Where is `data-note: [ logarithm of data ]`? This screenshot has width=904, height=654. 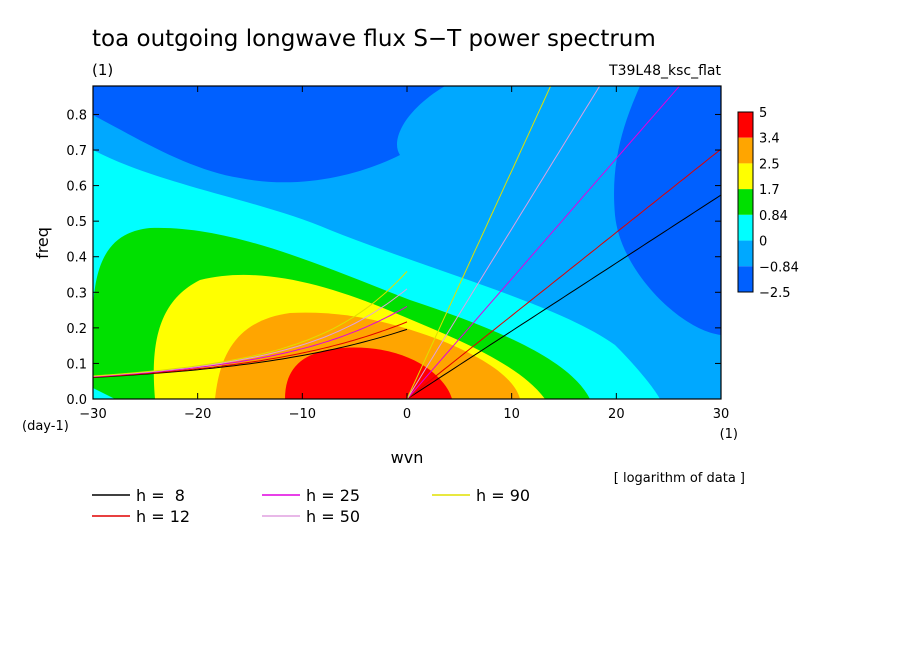 data-note: [ logarithm of data ] is located at coordinates (679, 478).